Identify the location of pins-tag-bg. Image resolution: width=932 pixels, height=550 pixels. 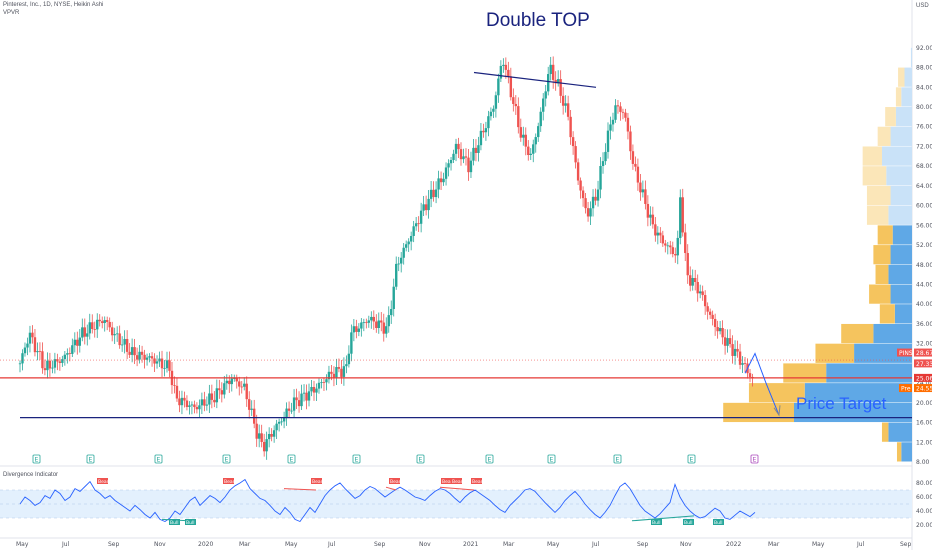
(904, 352).